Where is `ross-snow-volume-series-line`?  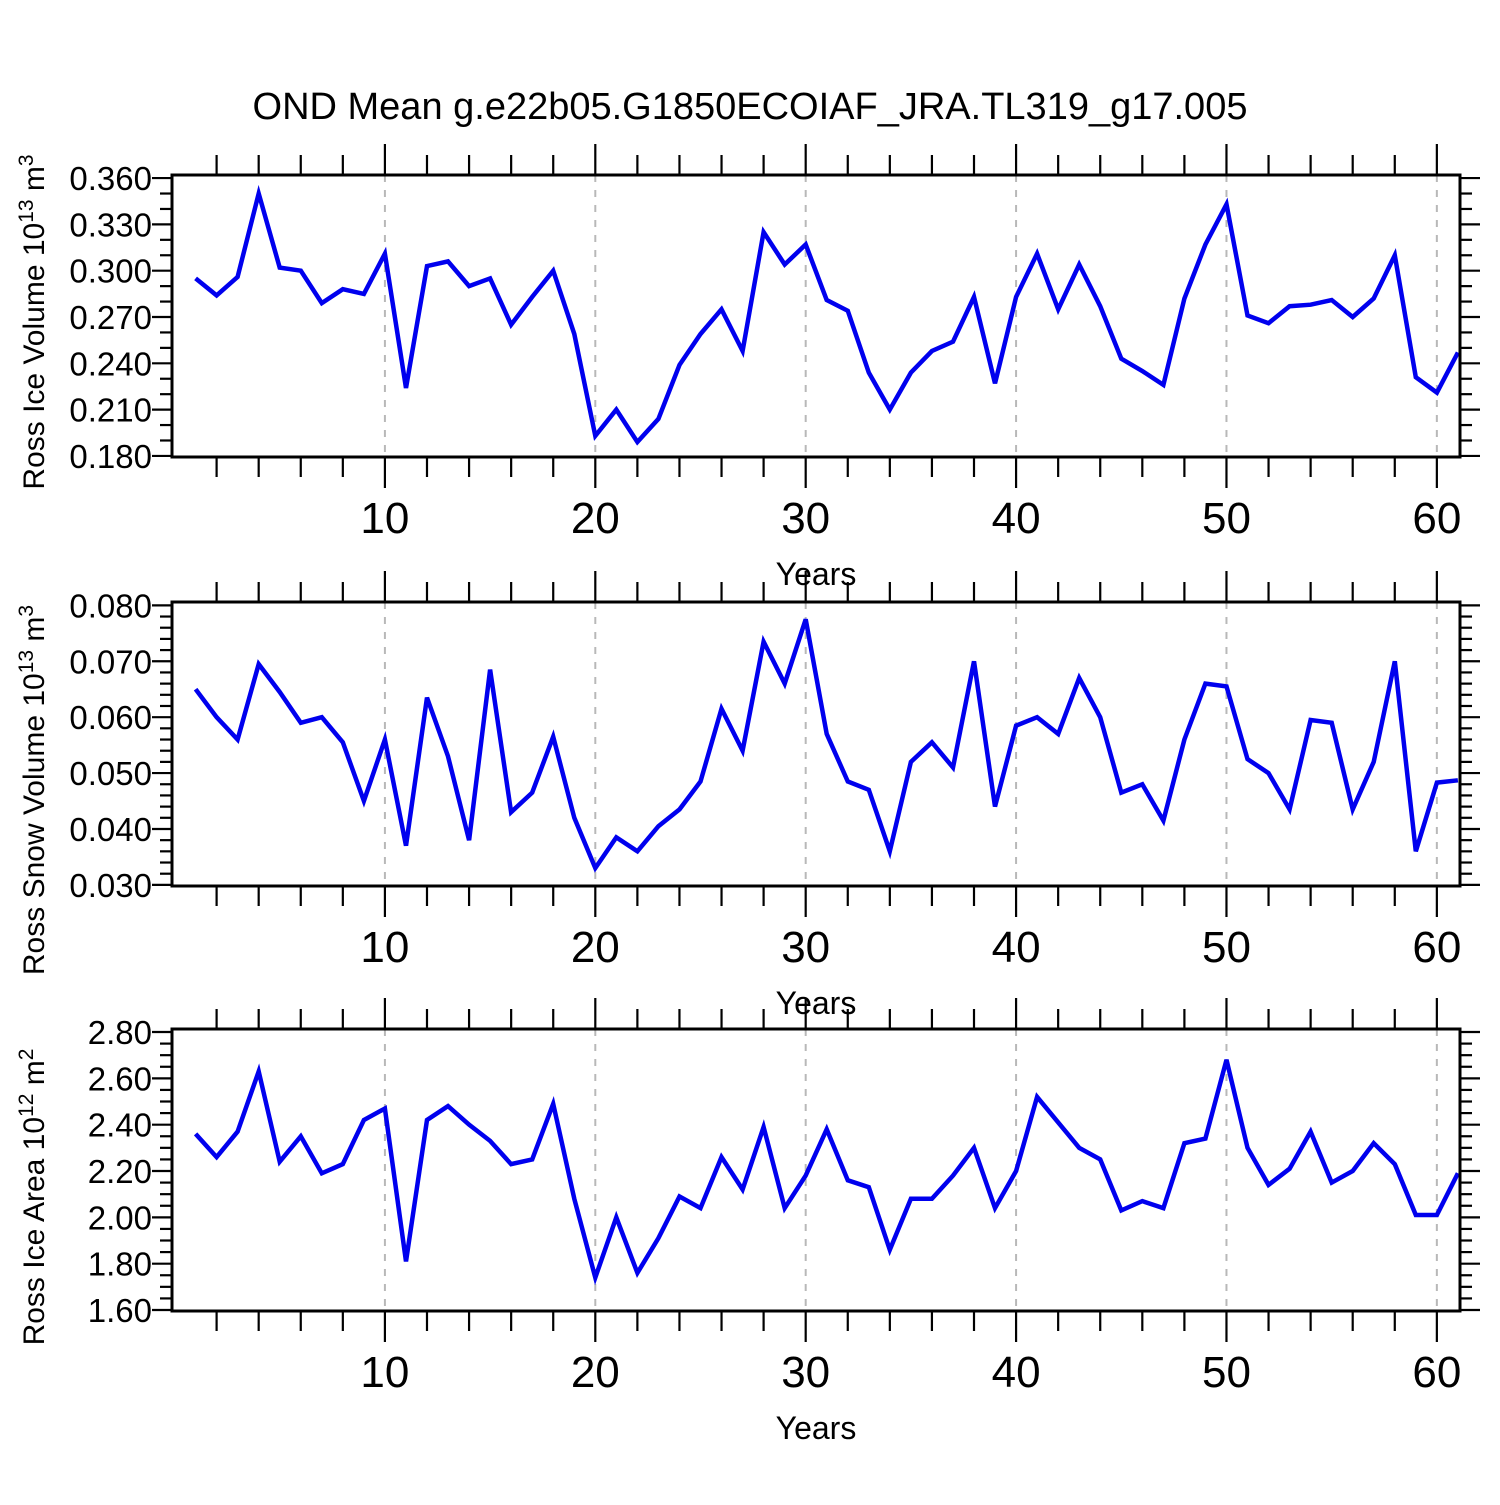 ross-snow-volume-series-line is located at coordinates (826, 745).